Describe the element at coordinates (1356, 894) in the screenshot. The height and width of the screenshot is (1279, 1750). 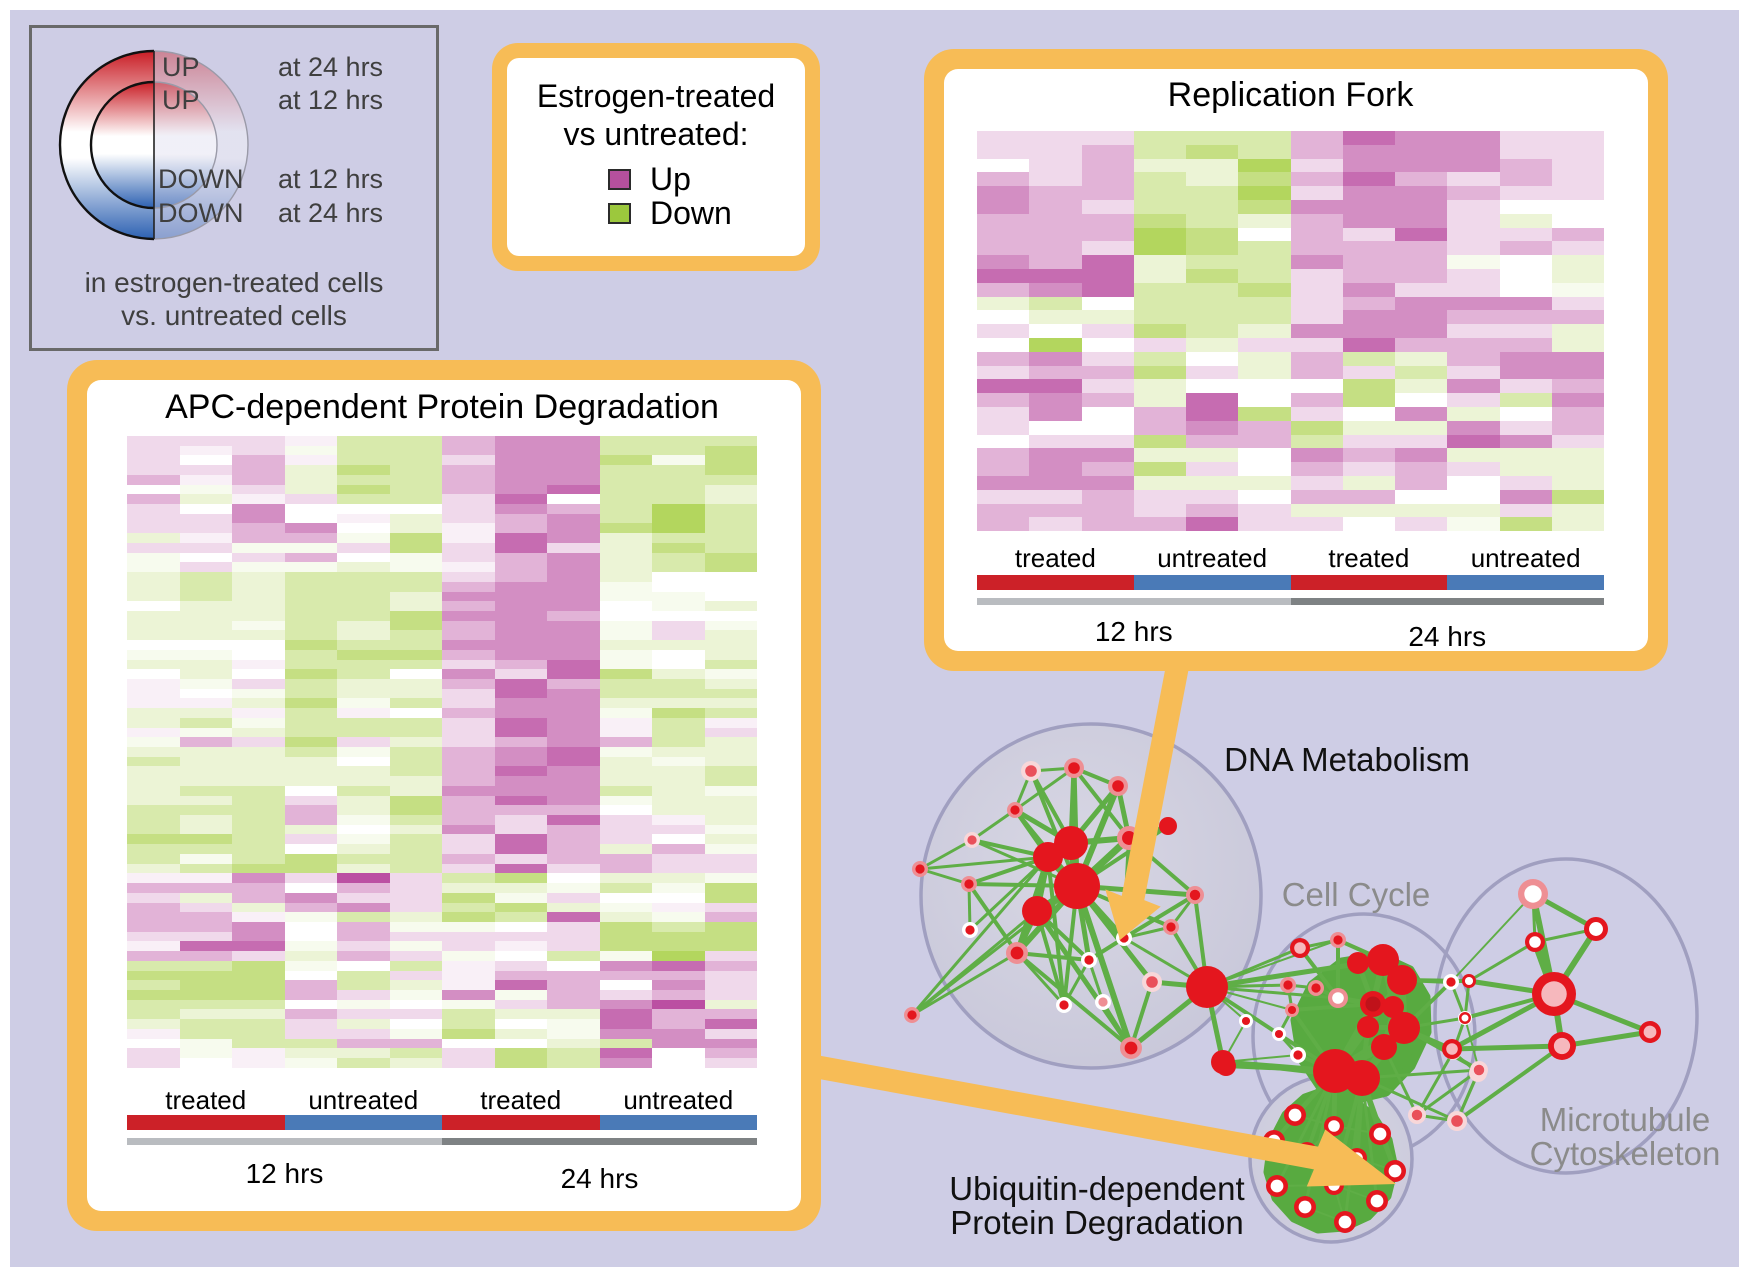
I see `cluster-label-cellcycle: Cell Cycle` at that location.